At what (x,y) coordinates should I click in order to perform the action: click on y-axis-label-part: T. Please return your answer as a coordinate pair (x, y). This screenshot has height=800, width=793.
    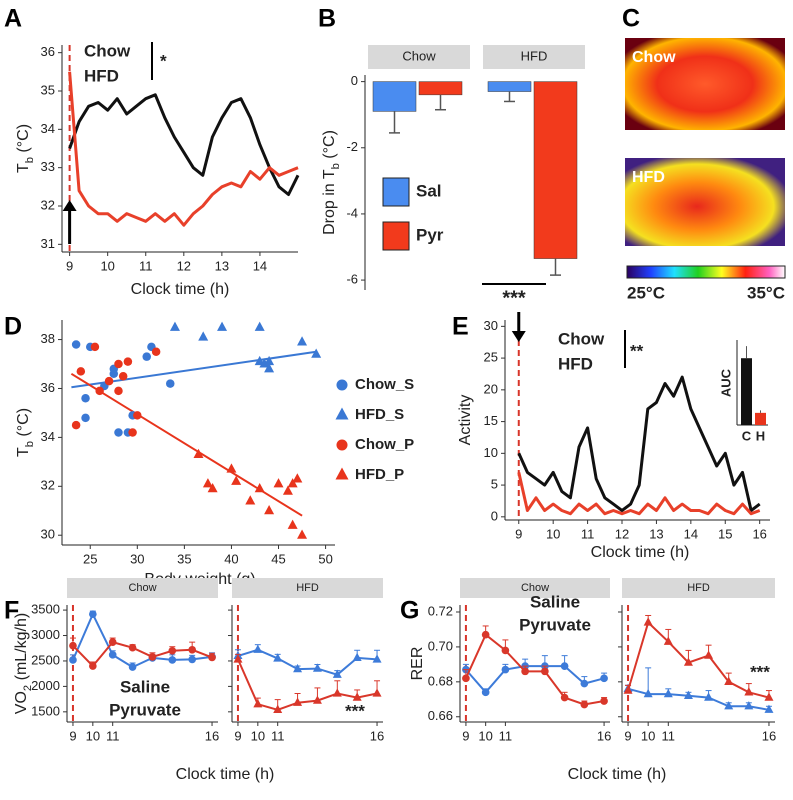
    Looking at the image, I should click on (23, 168).